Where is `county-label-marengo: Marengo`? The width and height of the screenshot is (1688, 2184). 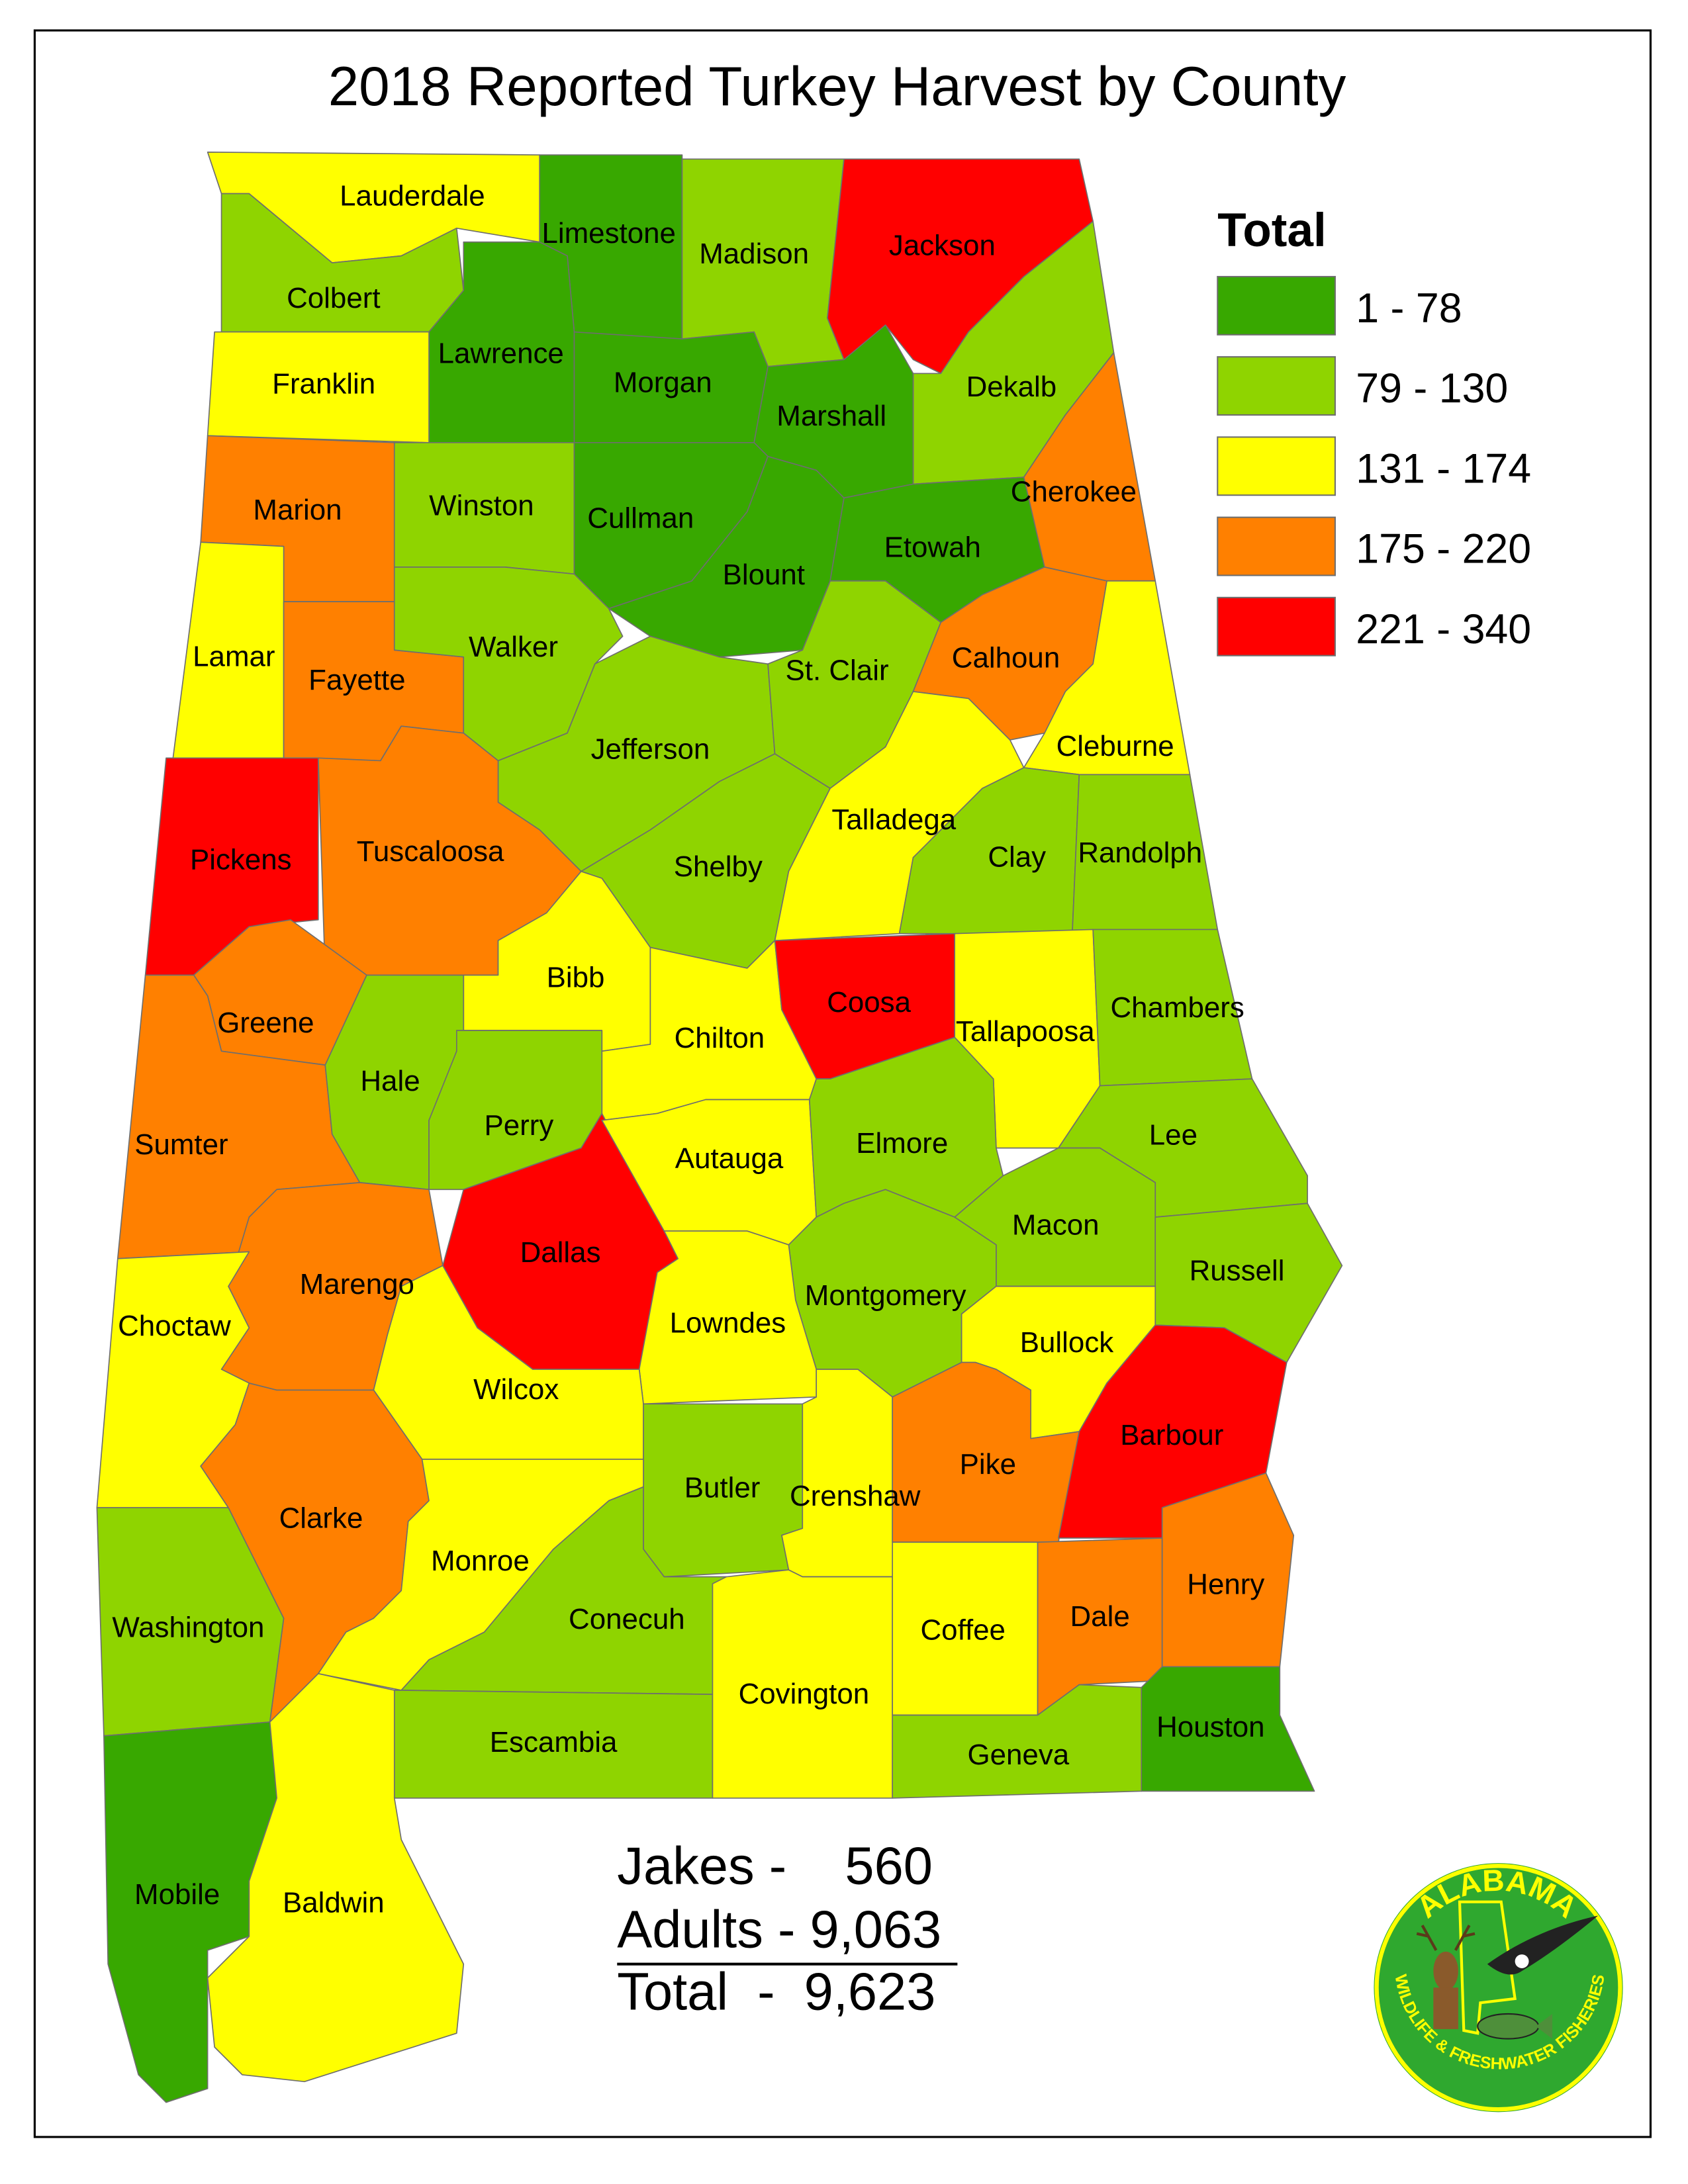
county-label-marengo: Marengo is located at coordinates (357, 1284).